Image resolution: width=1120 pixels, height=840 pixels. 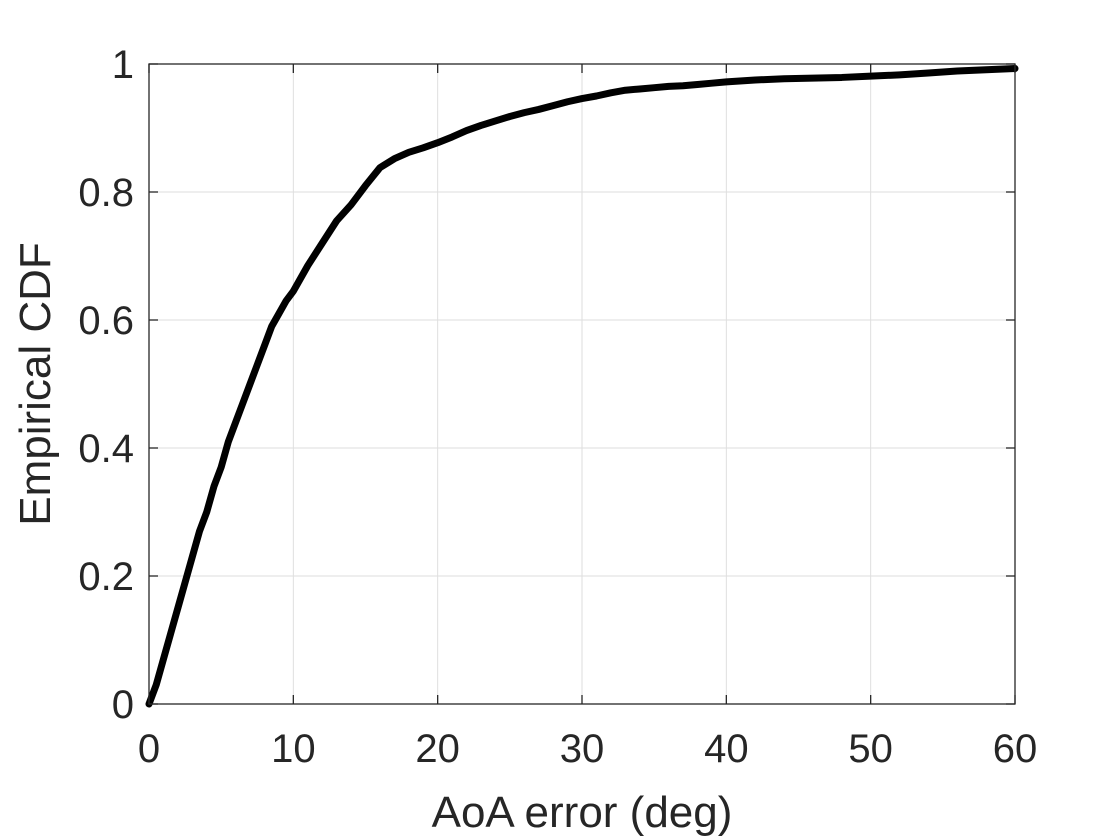 I want to click on x-tick-label: 20, so click(x=437, y=749).